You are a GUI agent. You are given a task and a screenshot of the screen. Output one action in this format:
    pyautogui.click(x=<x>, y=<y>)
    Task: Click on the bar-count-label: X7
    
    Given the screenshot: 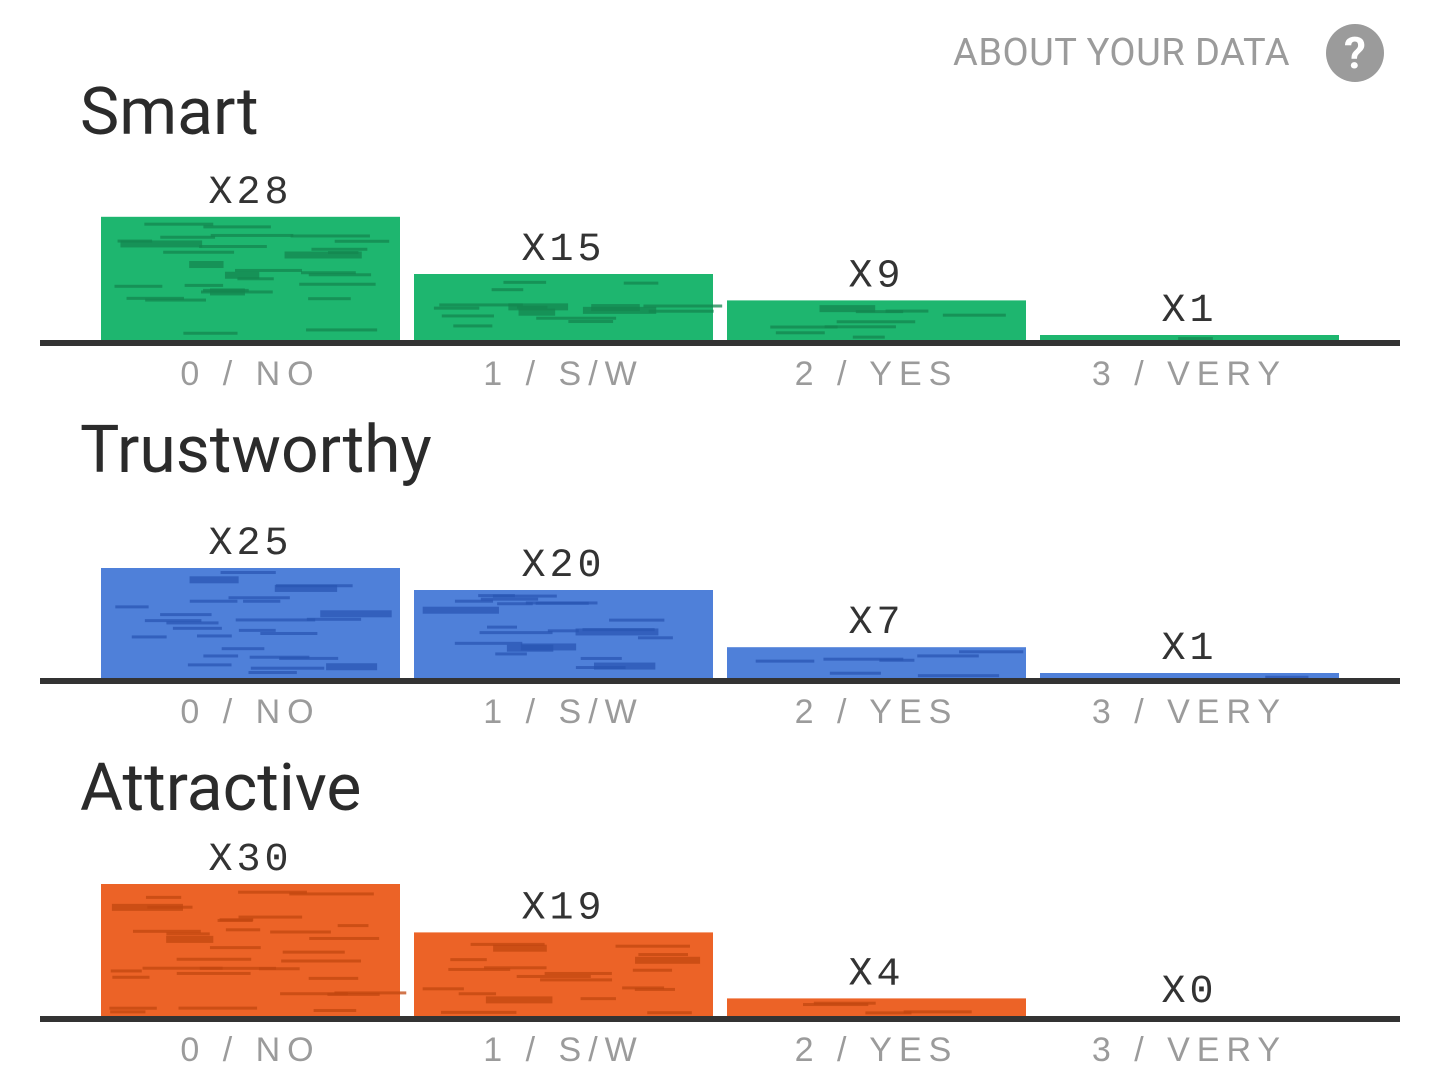 What is the action you would take?
    pyautogui.click(x=876, y=623)
    